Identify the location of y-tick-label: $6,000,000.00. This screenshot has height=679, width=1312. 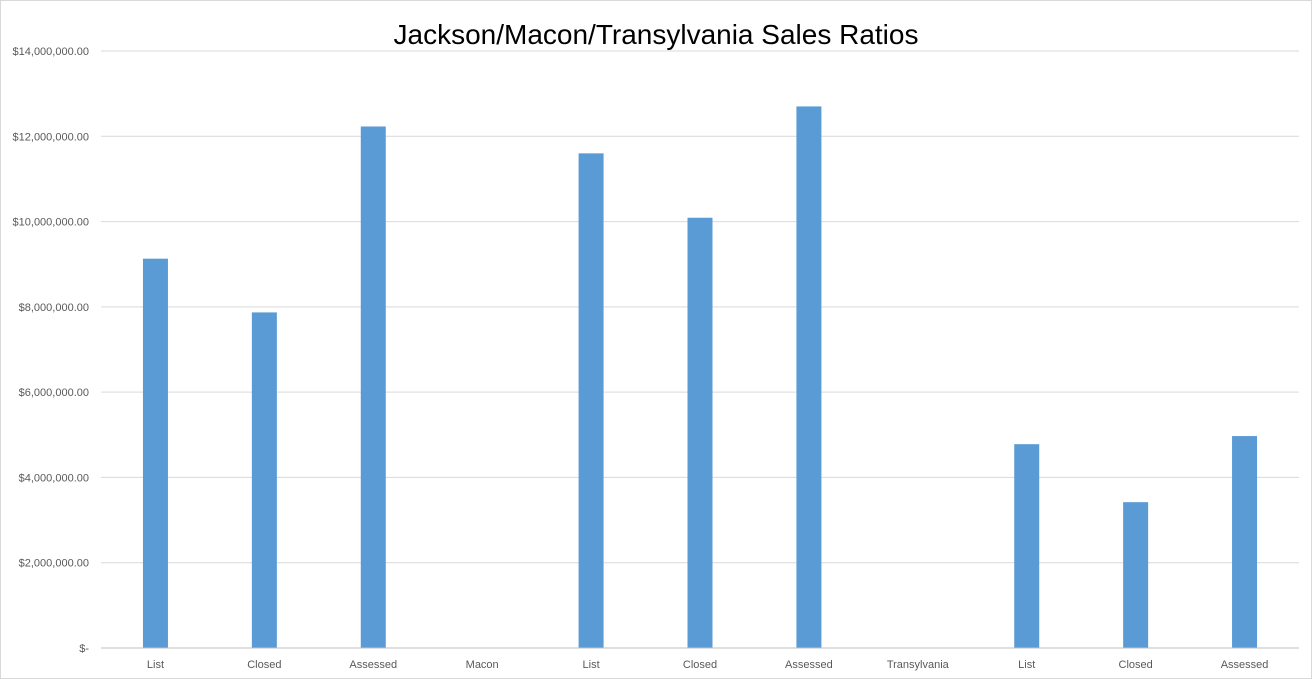
(54, 393).